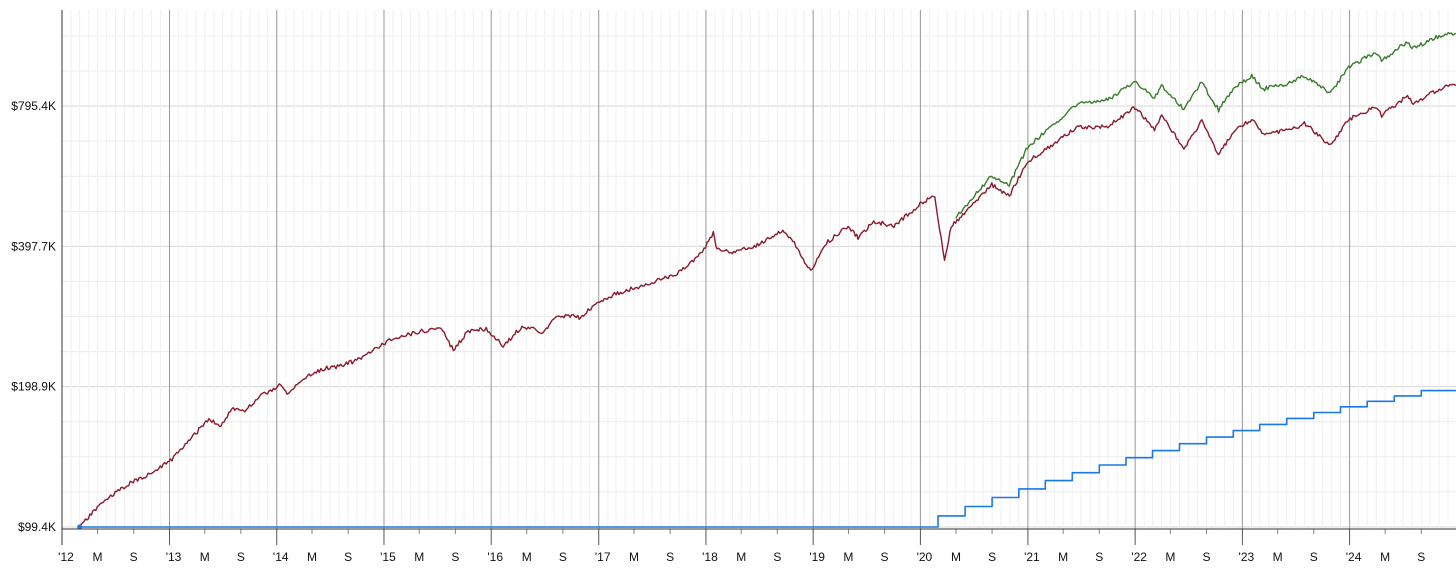 This screenshot has height=570, width=1456. What do you see at coordinates (1139, 557) in the screenshot?
I see `x-tick-label: '22` at bounding box center [1139, 557].